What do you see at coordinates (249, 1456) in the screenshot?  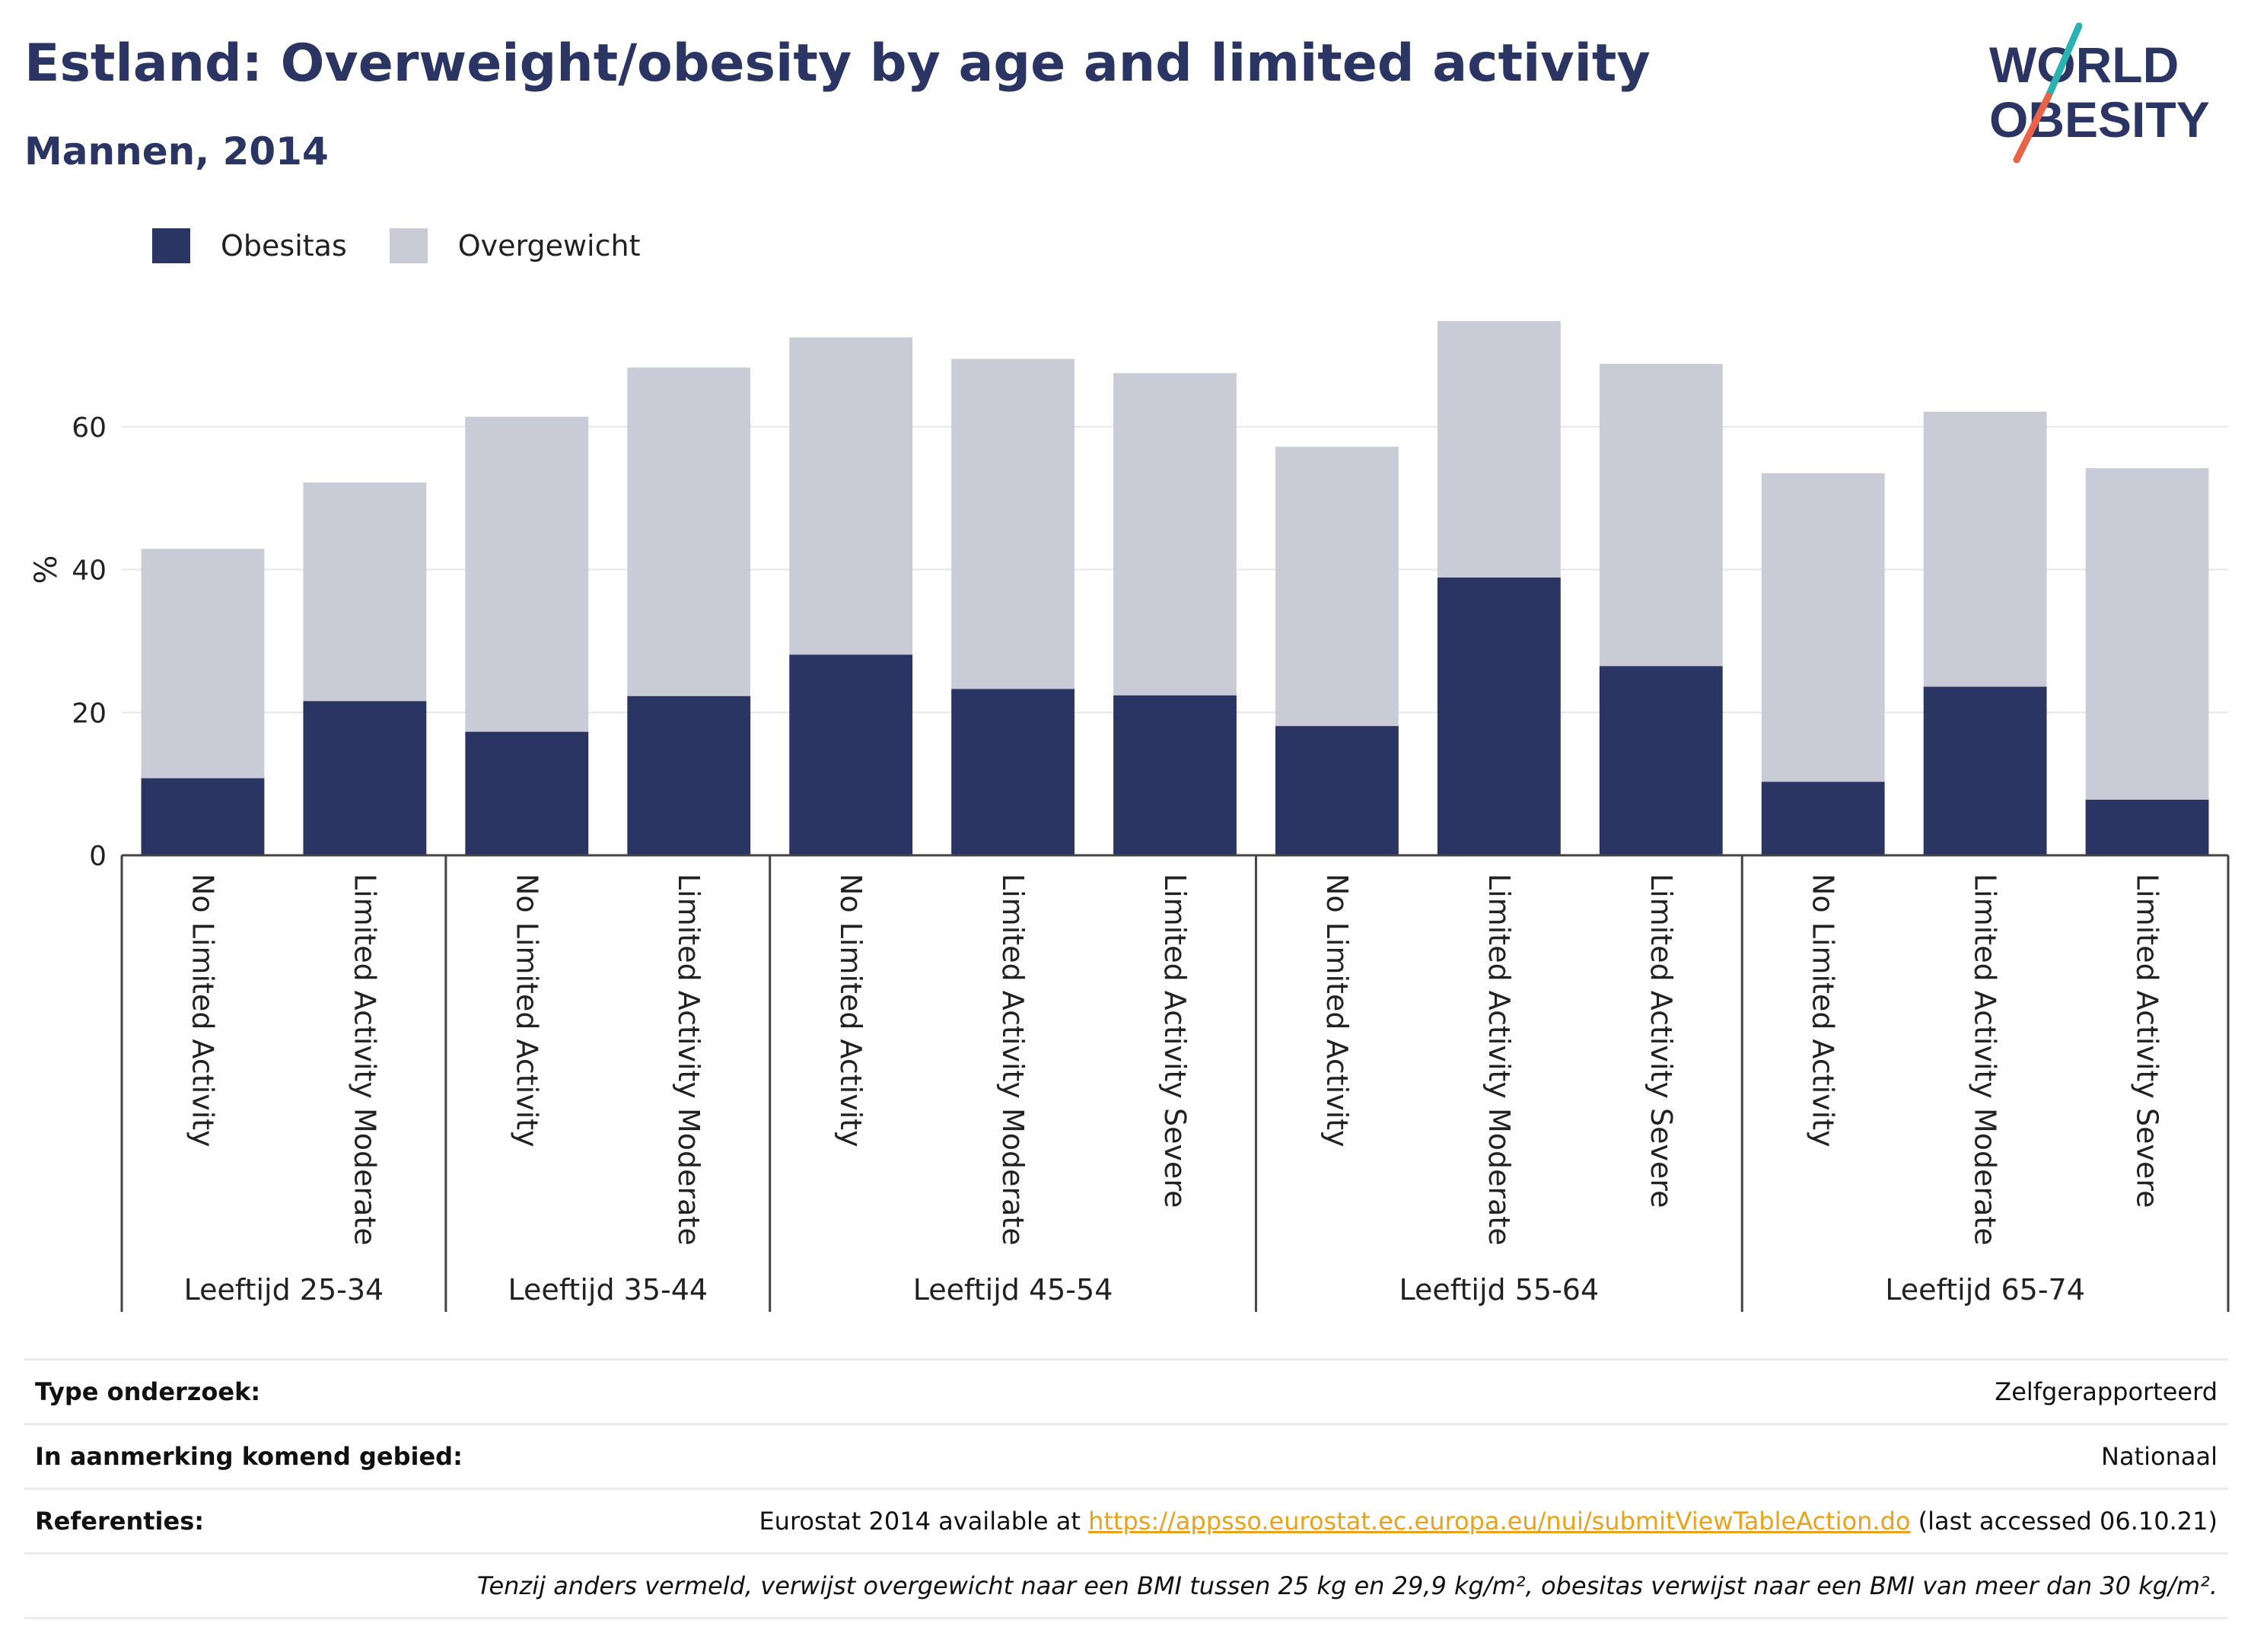 I see `area-label: In aanmerking komend gebied:` at bounding box center [249, 1456].